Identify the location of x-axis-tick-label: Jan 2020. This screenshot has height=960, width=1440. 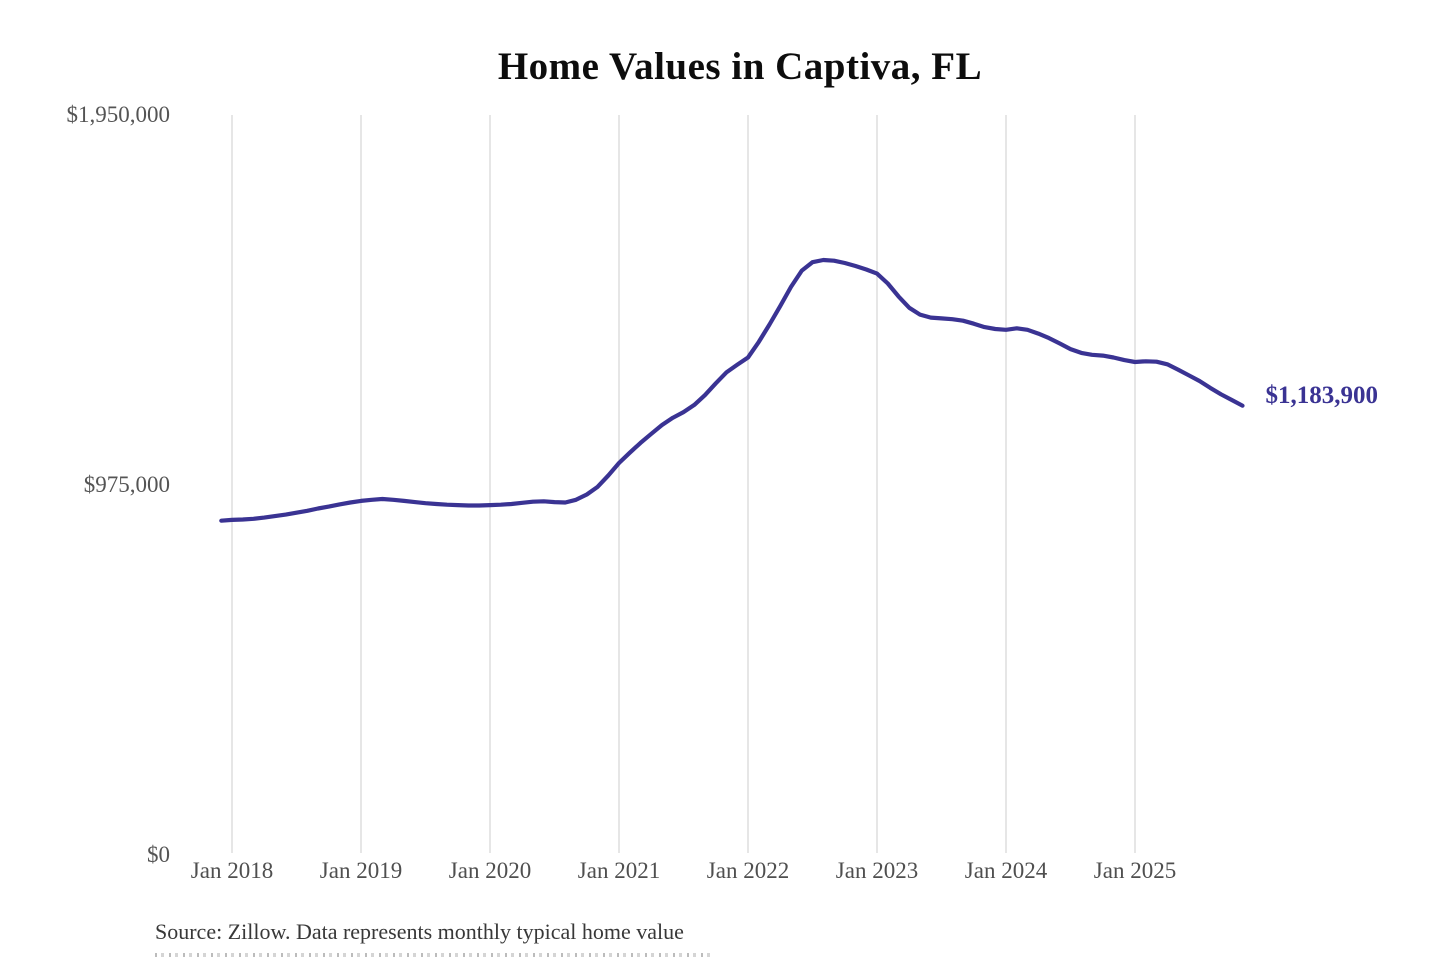
(490, 870).